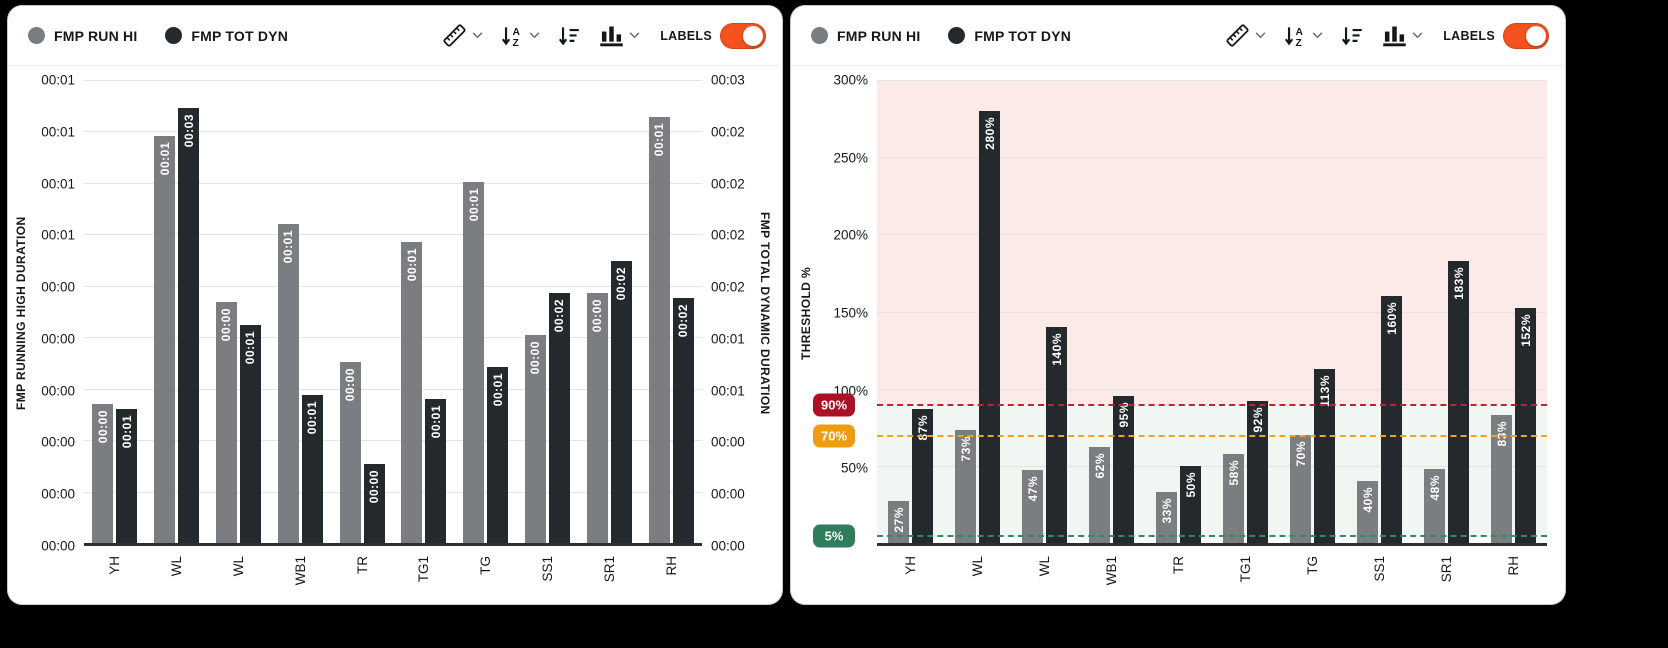 The width and height of the screenshot is (1668, 648). I want to click on bar-fmp-tot-dyn: 113%, so click(1324, 455).